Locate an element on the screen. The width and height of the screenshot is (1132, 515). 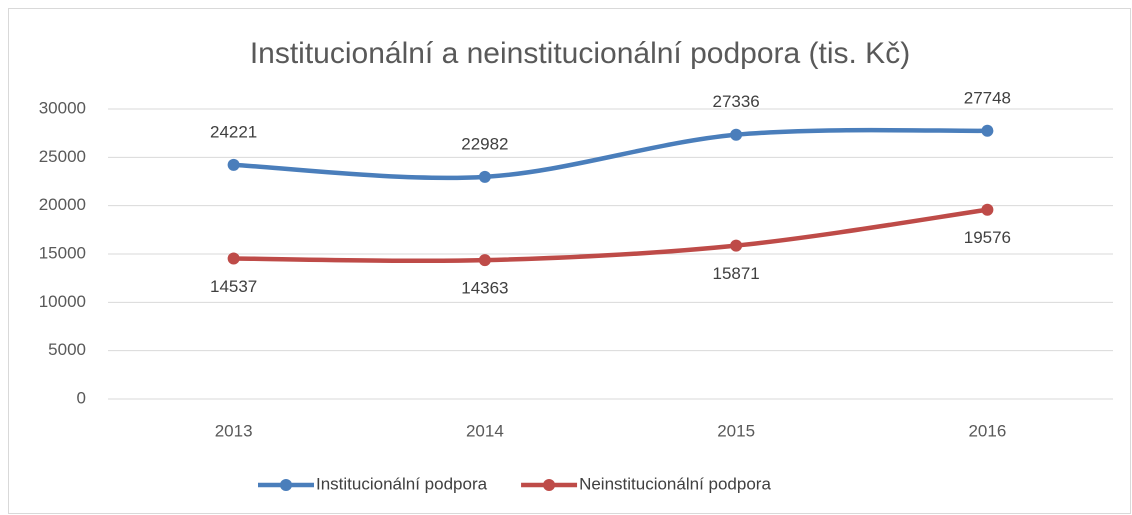
y-tick-label: 5000 is located at coordinates (67, 349).